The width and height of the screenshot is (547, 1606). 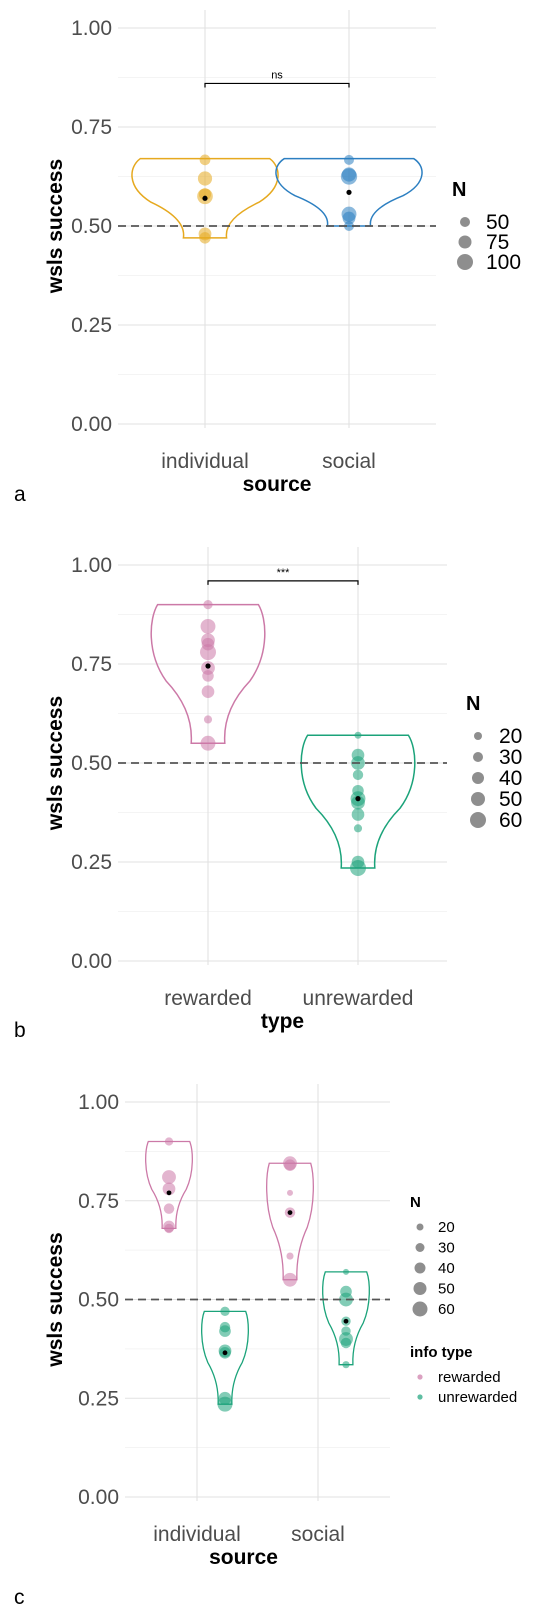 I want to click on panel-label: a, so click(x=20, y=494).